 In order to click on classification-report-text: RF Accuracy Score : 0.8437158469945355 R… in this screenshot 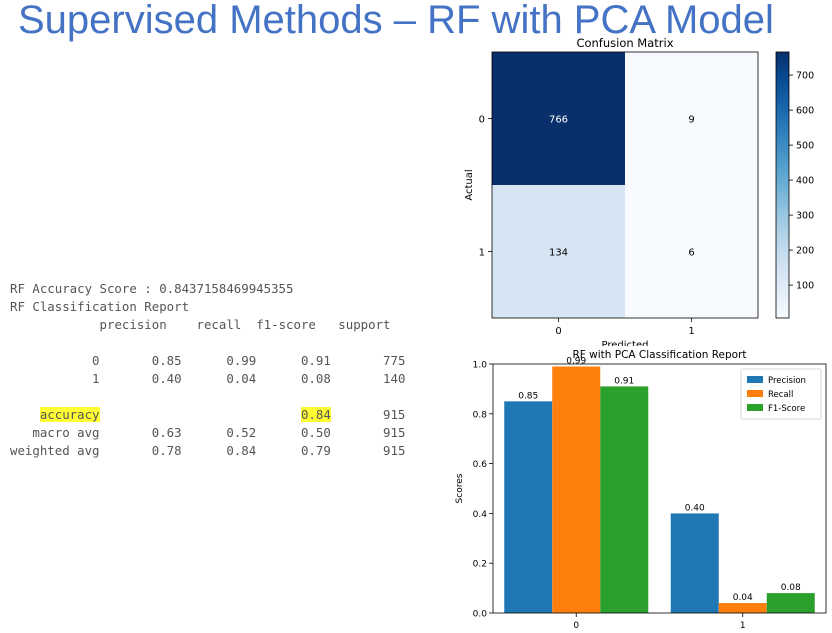, I will do `click(207, 370)`.